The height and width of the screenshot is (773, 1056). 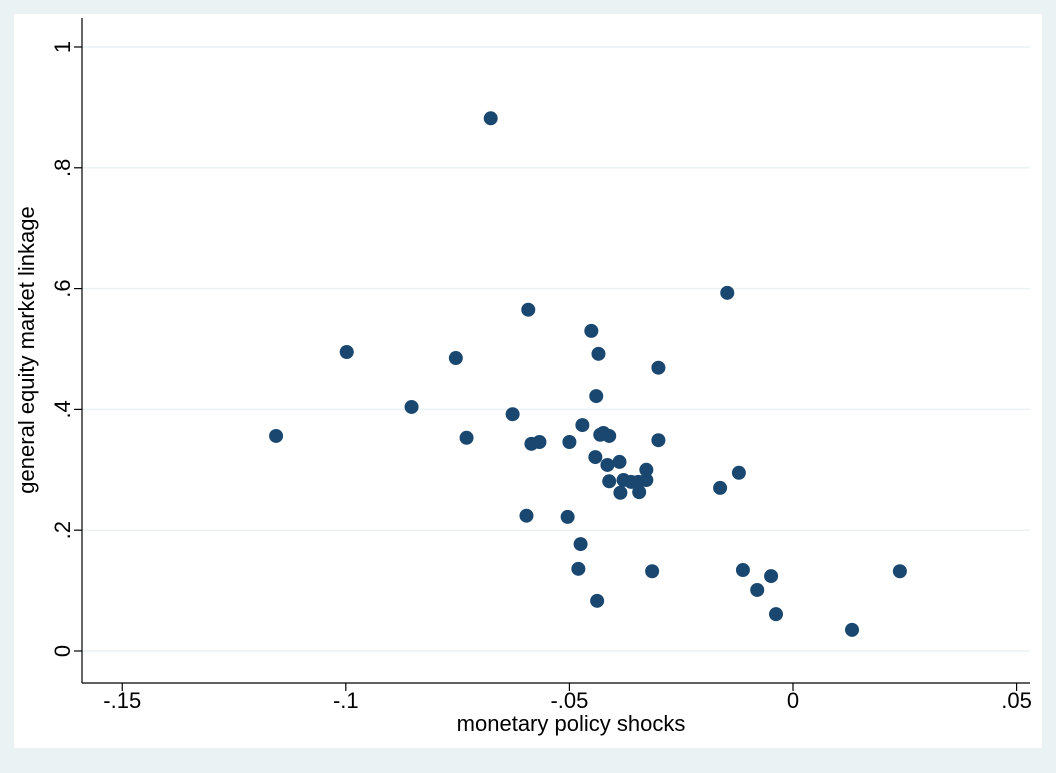 I want to click on y-axis-title: general equity market linkage, so click(x=26, y=349).